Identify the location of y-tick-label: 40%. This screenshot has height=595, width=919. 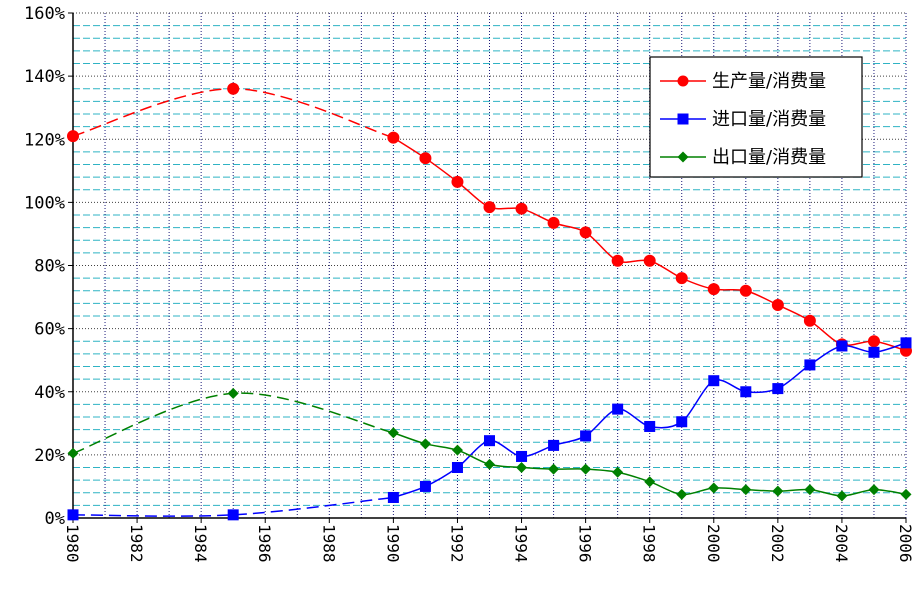
(49, 393).